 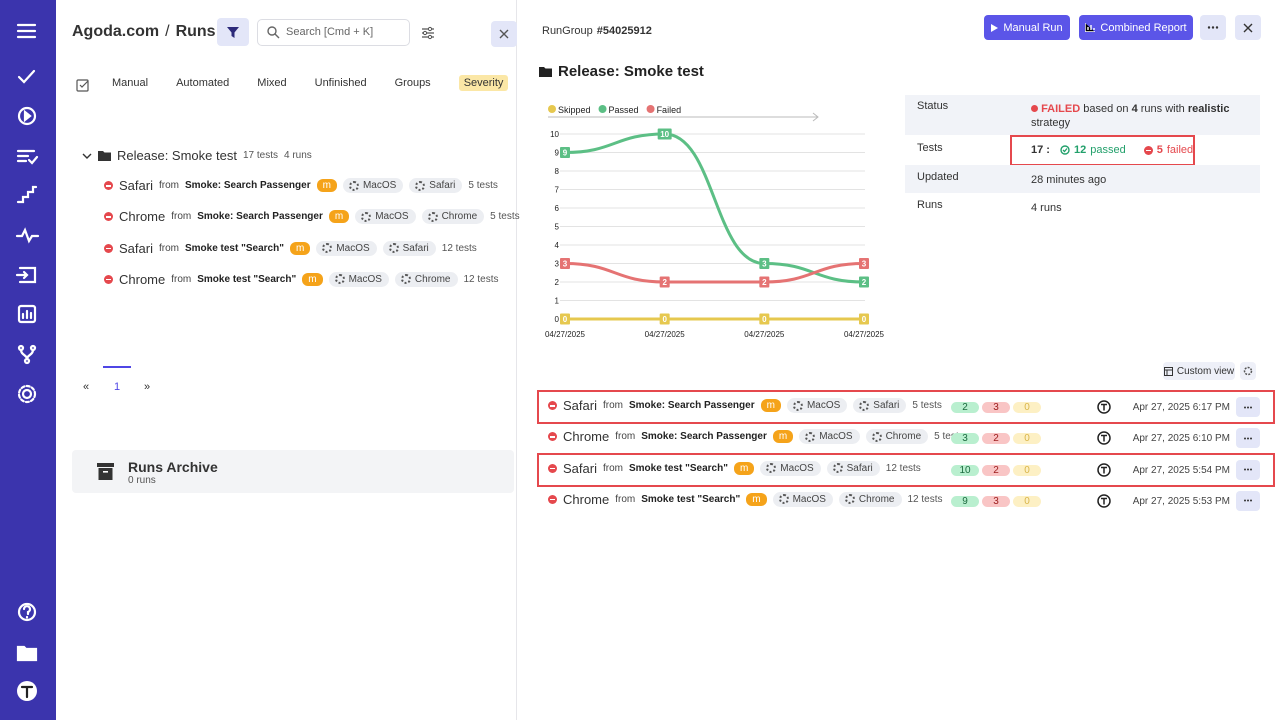 I want to click on info-label: Status, so click(x=933, y=106).